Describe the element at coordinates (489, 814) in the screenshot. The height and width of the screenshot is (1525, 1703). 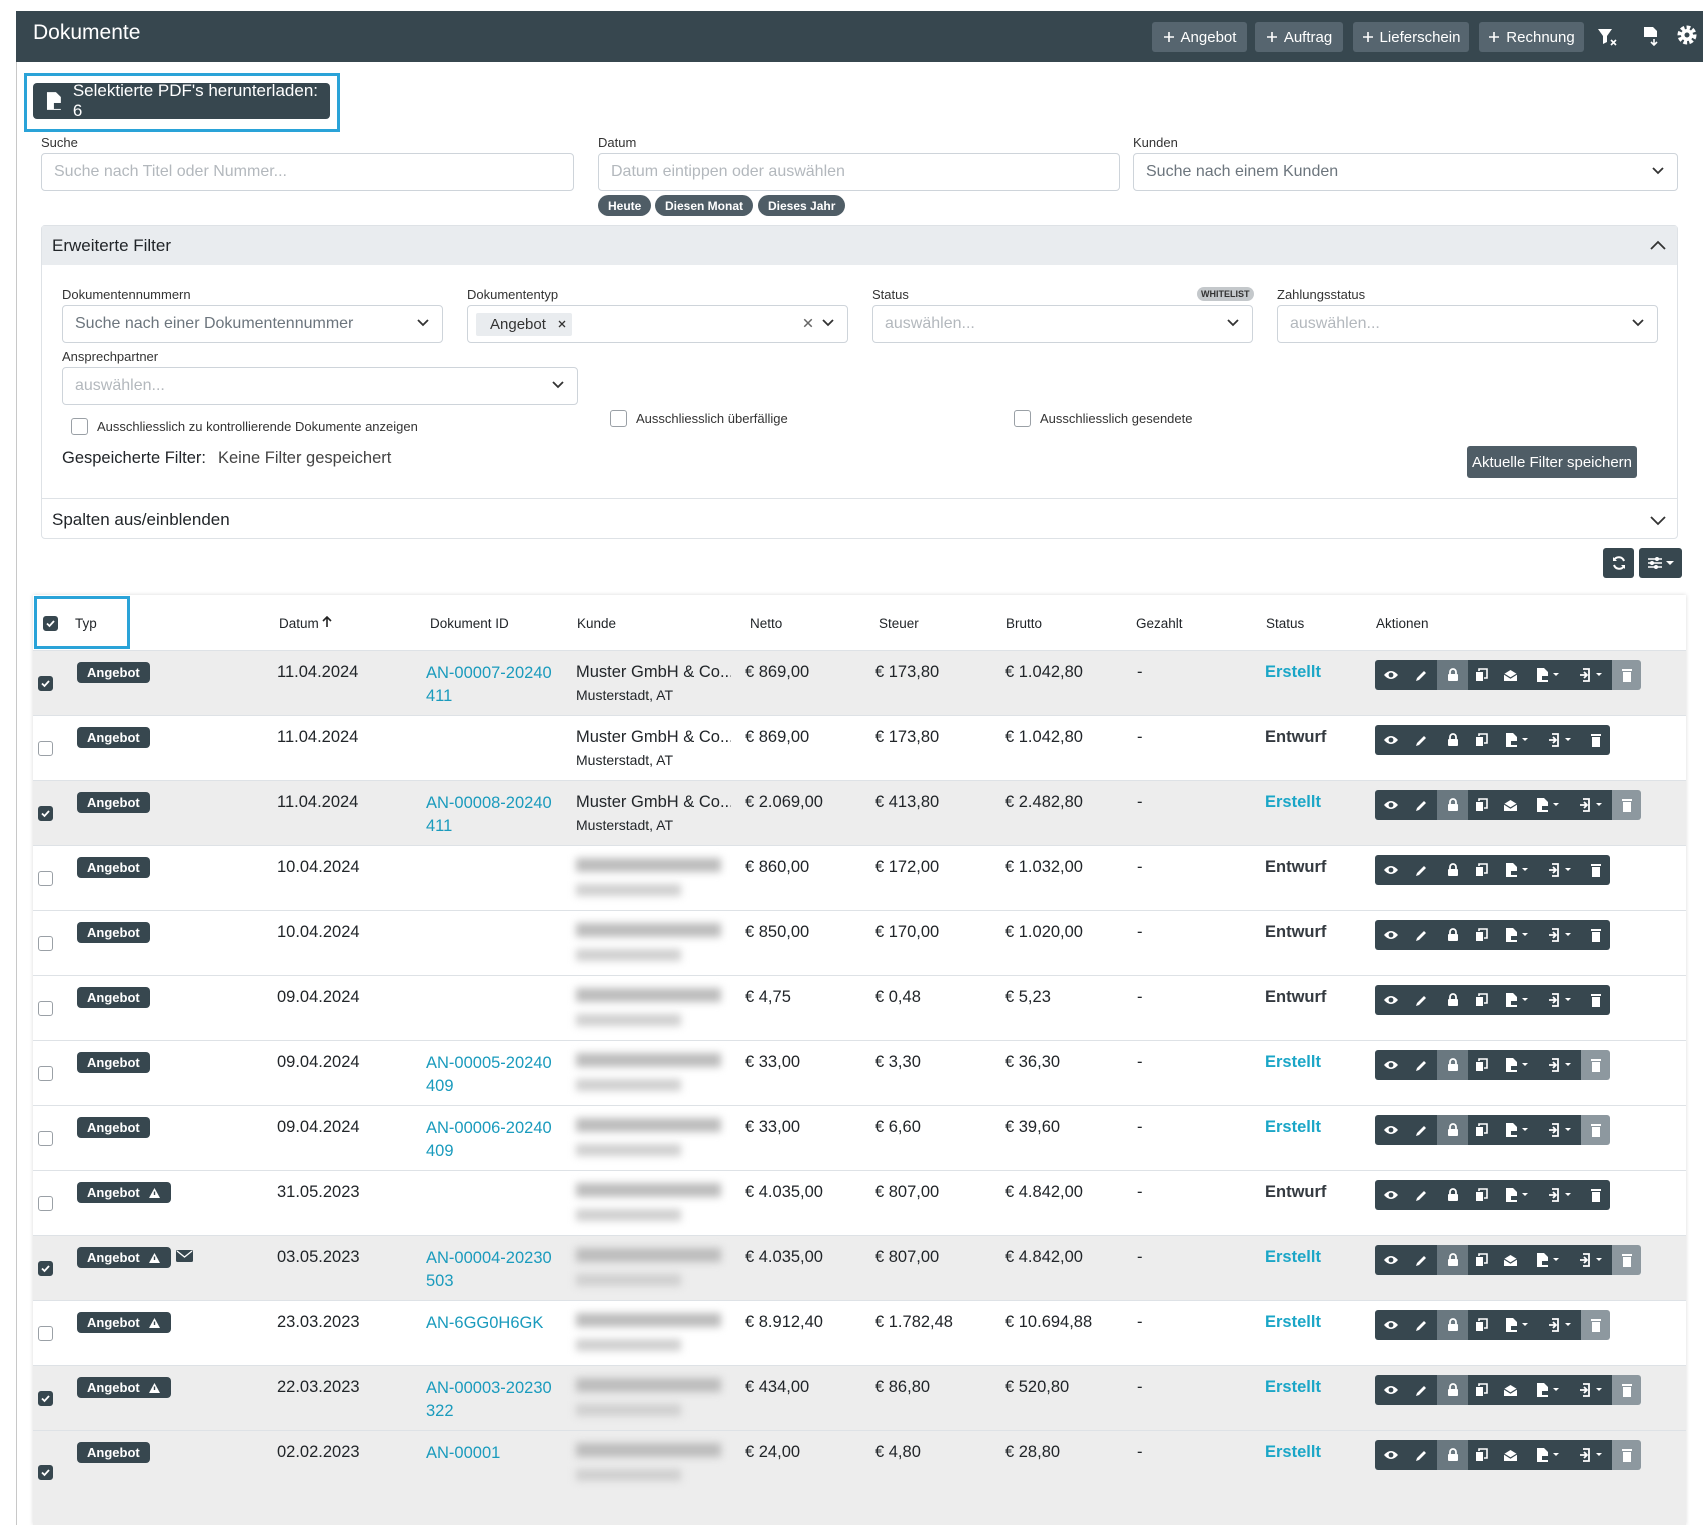
I see `document-id: AN-00008-20240411` at that location.